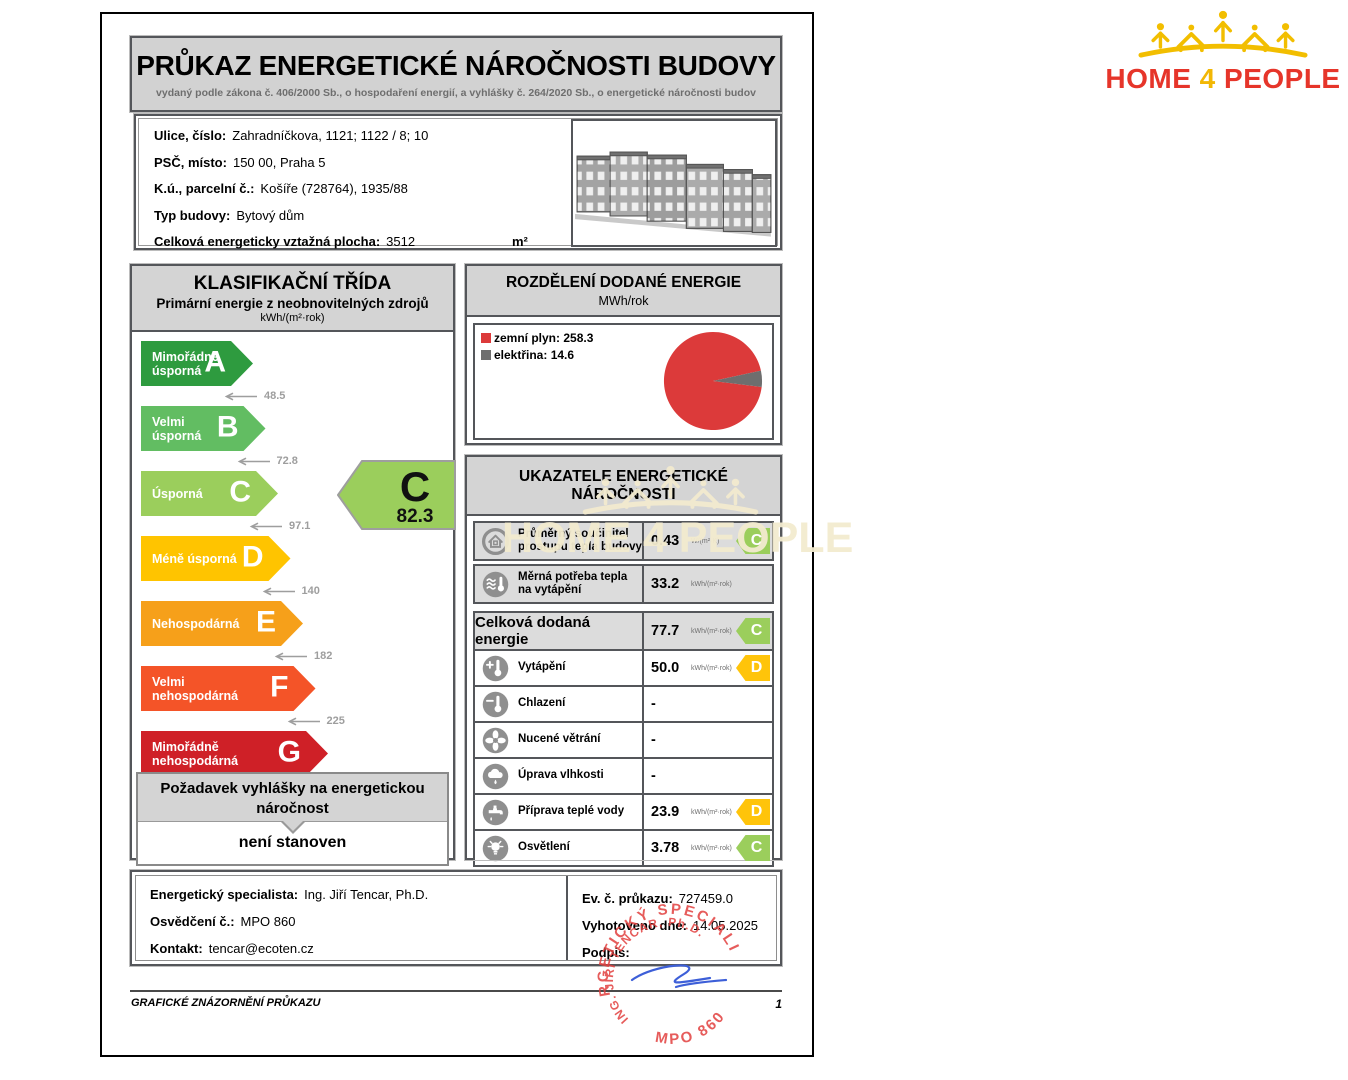 The height and width of the screenshot is (1080, 1348). I want to click on legend-item: elektřina: 14.6, so click(537, 355).